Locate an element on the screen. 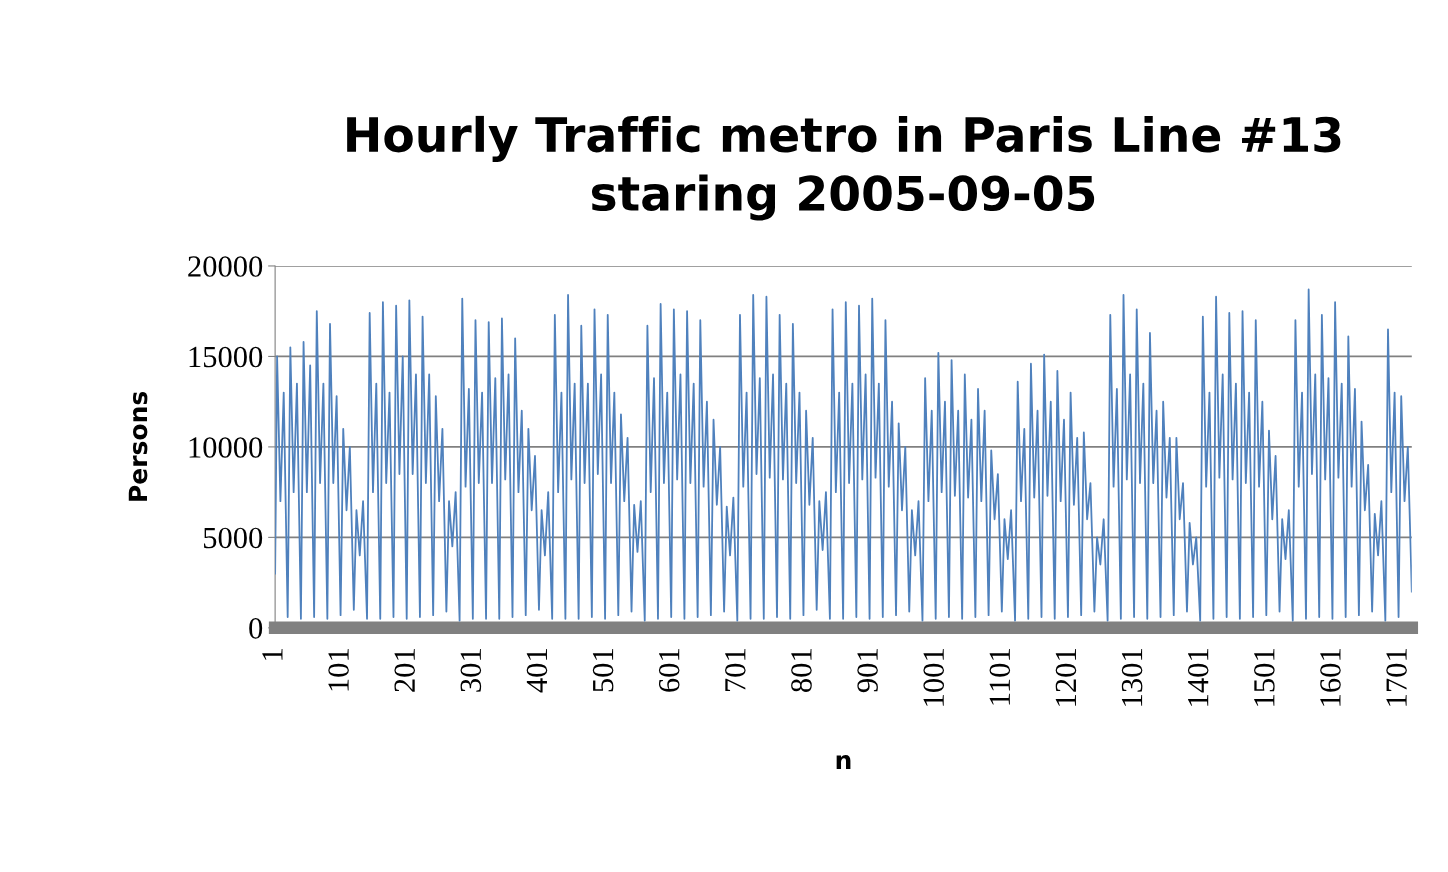 This screenshot has height=872, width=1448. x-tick-label: 801 is located at coordinates (801, 670).